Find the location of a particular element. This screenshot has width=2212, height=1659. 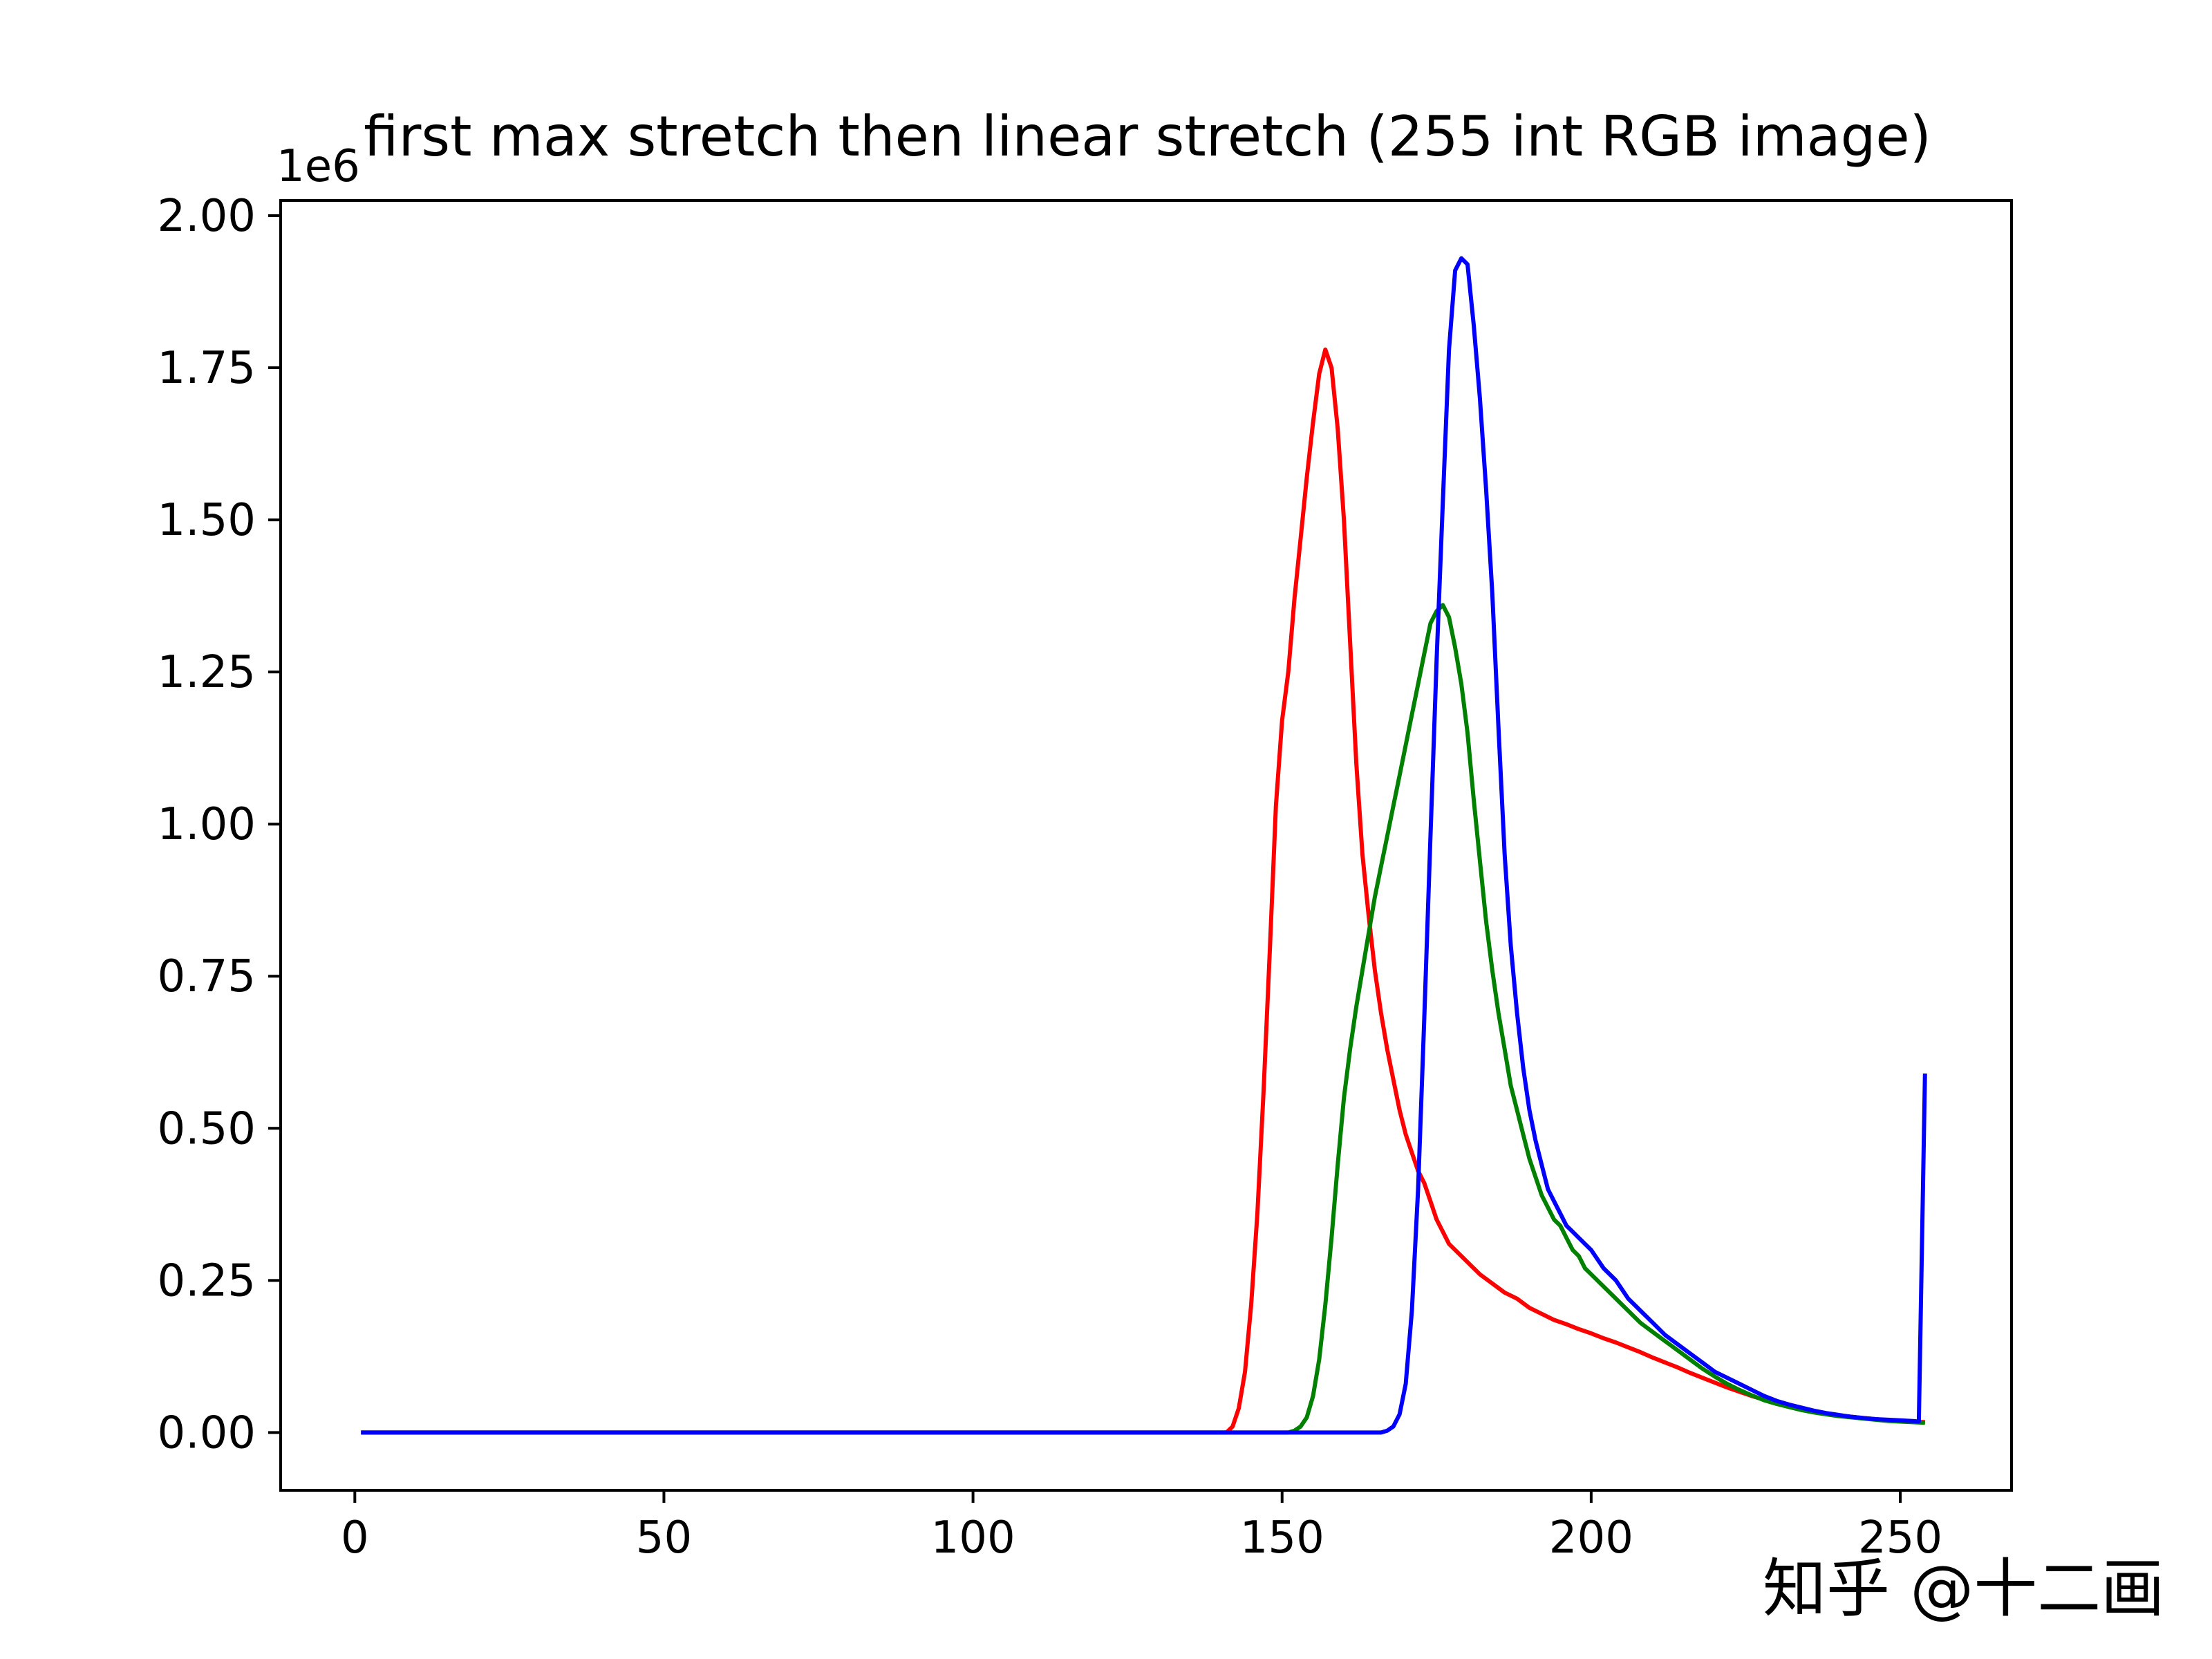

y-tick-label: 0.50 is located at coordinates (207, 1128).